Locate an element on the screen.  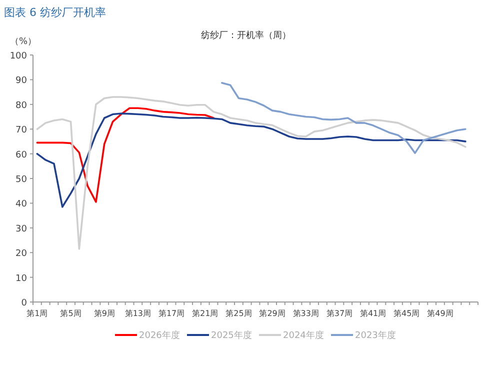
chart-title: 图表 6 纺纱厂开机率 is located at coordinates (55, 12).